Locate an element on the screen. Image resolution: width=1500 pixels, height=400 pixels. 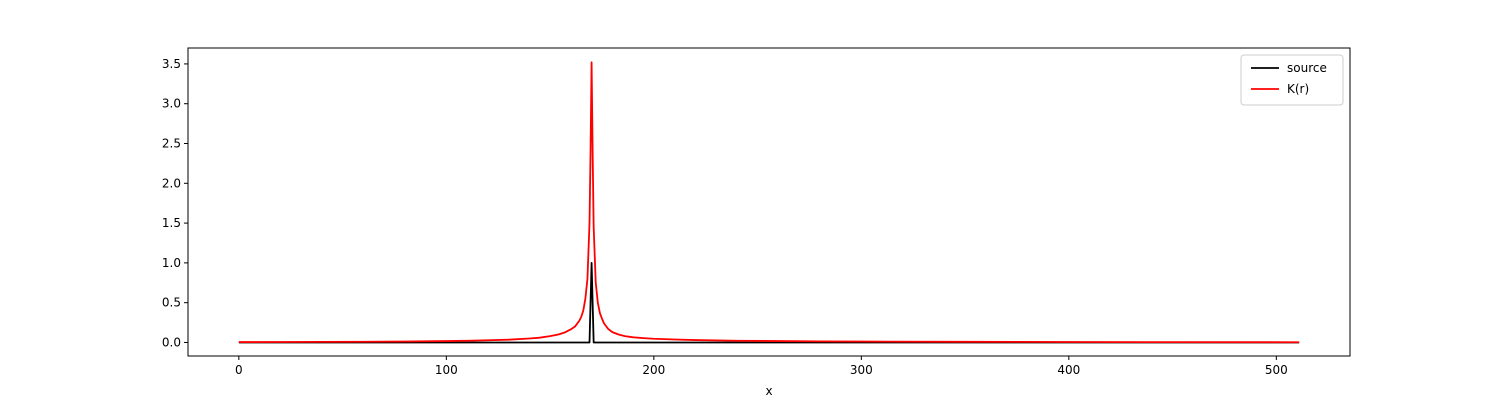
x-tick-label: 0 is located at coordinates (239, 370).